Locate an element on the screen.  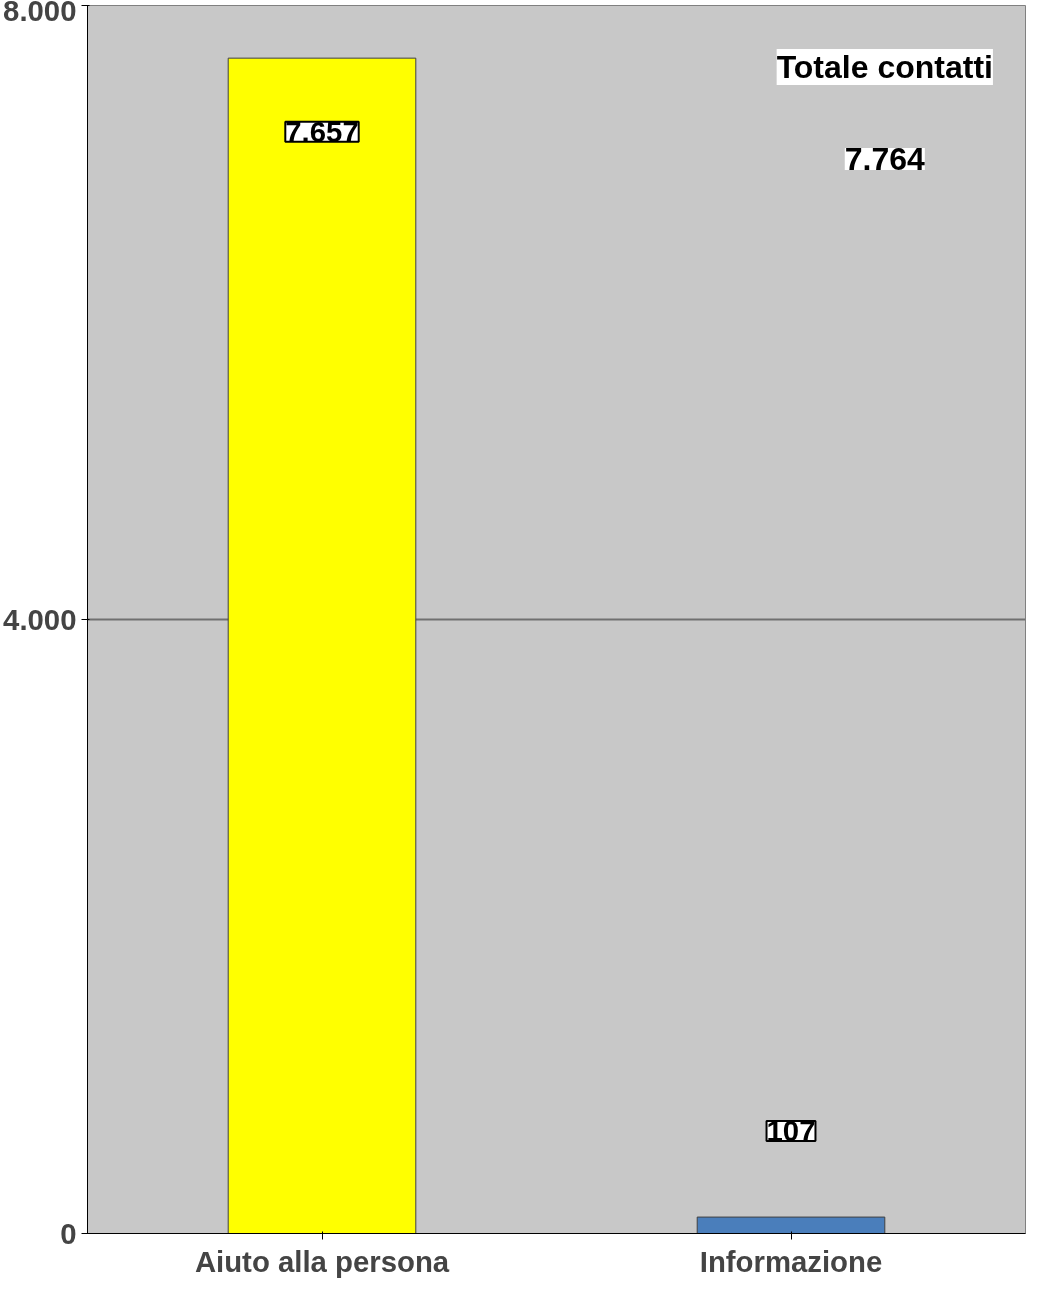
y-tick-label: 8.000 is located at coordinates (40, 13).